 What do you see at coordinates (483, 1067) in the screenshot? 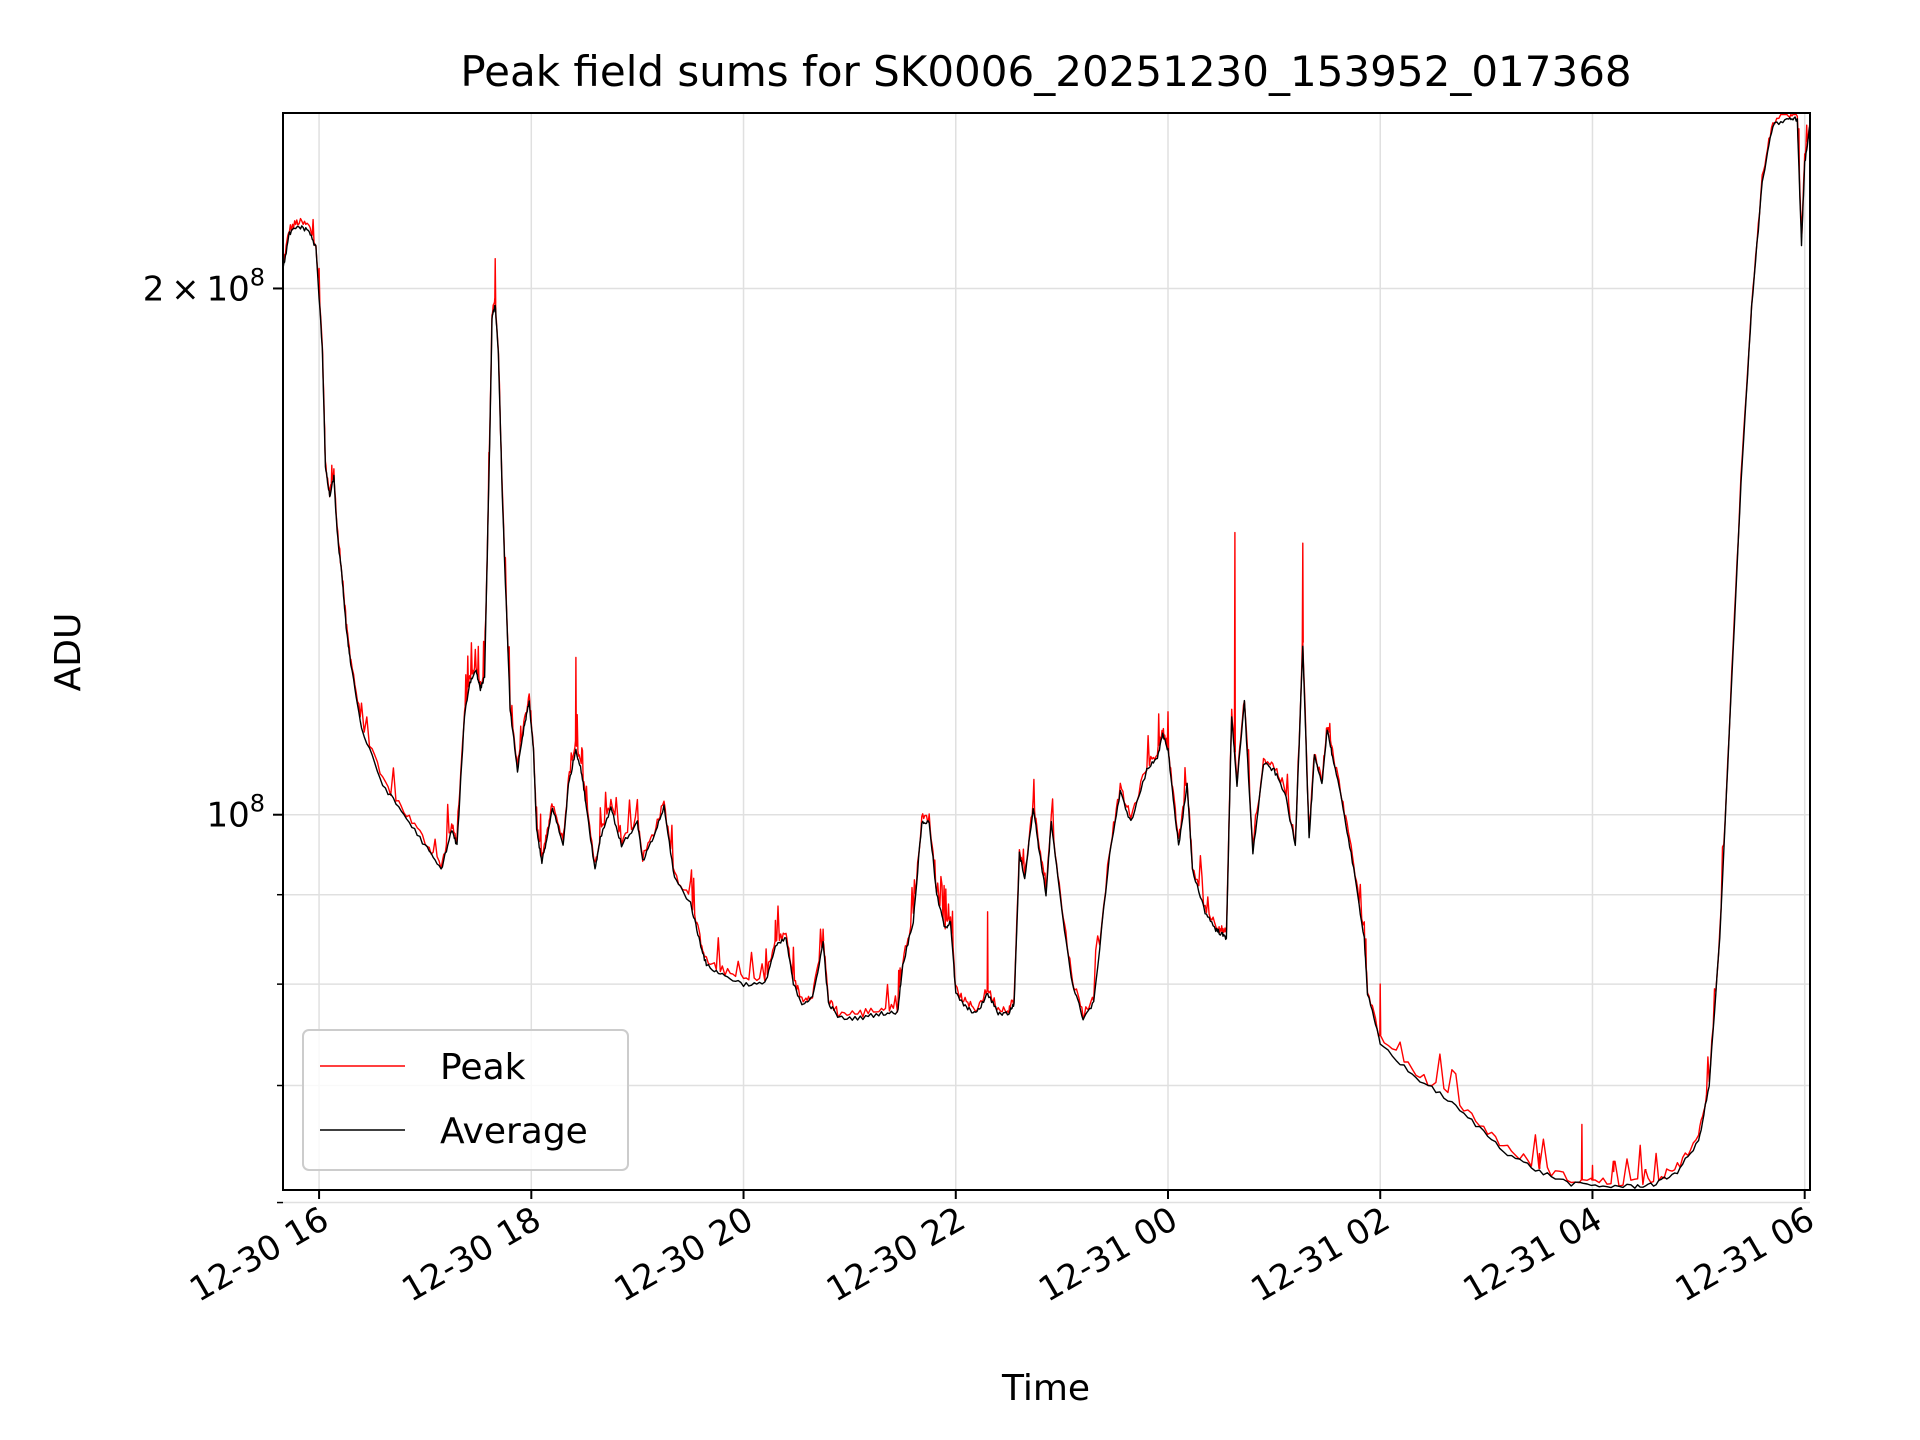
I see `legend-peak-label: Peak` at bounding box center [483, 1067].